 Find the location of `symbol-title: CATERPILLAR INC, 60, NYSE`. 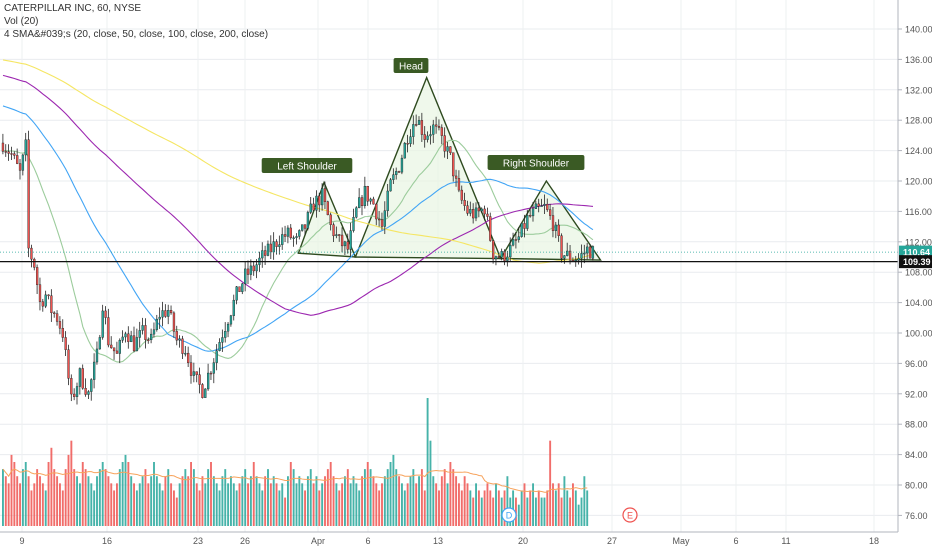

symbol-title: CATERPILLAR INC, 60, NYSE is located at coordinates (73, 8).